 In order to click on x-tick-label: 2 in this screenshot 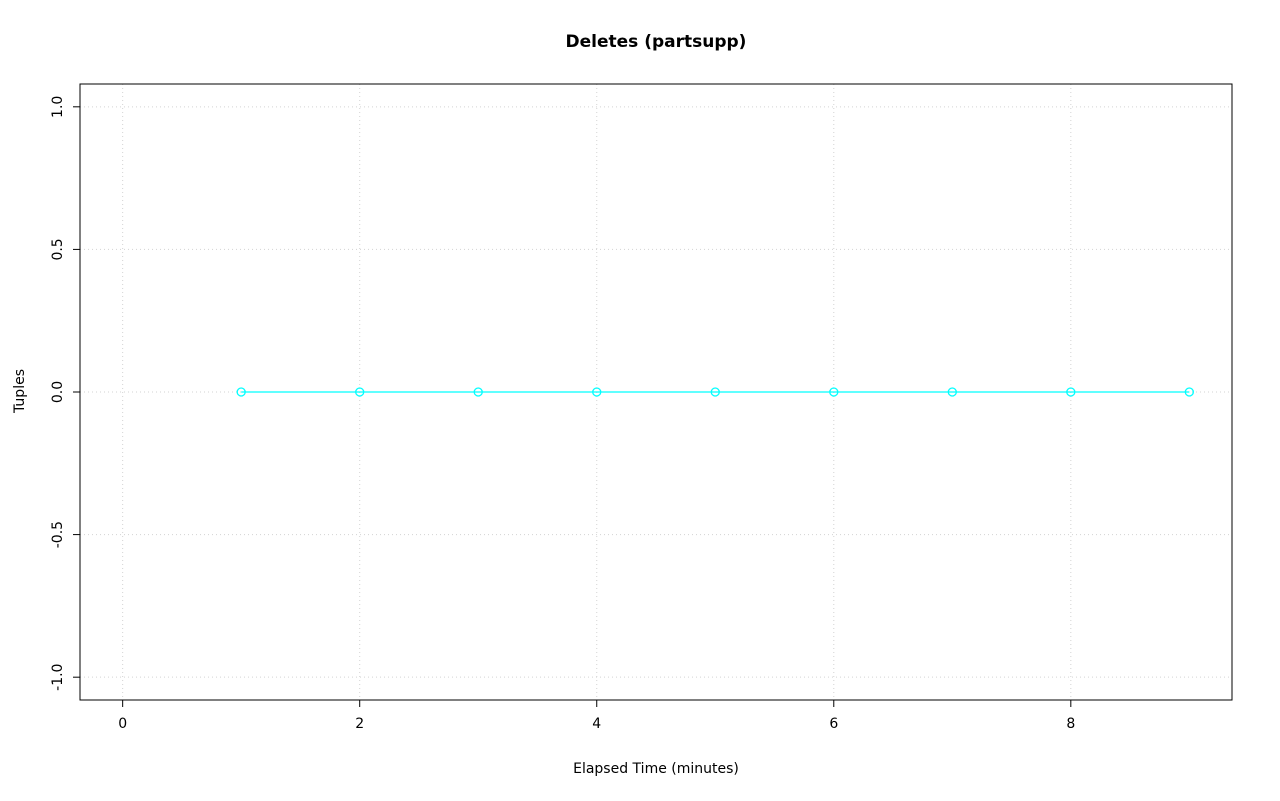, I will do `click(359, 724)`.